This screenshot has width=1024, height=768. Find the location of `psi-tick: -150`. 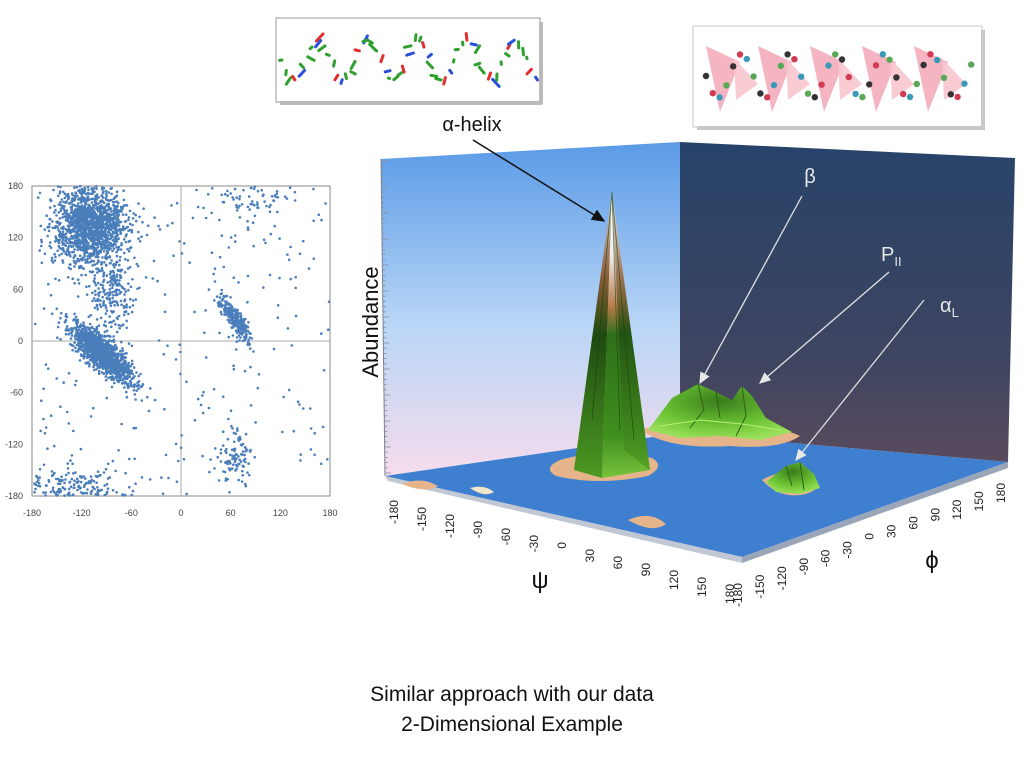

psi-tick: -150 is located at coordinates (422, 519).